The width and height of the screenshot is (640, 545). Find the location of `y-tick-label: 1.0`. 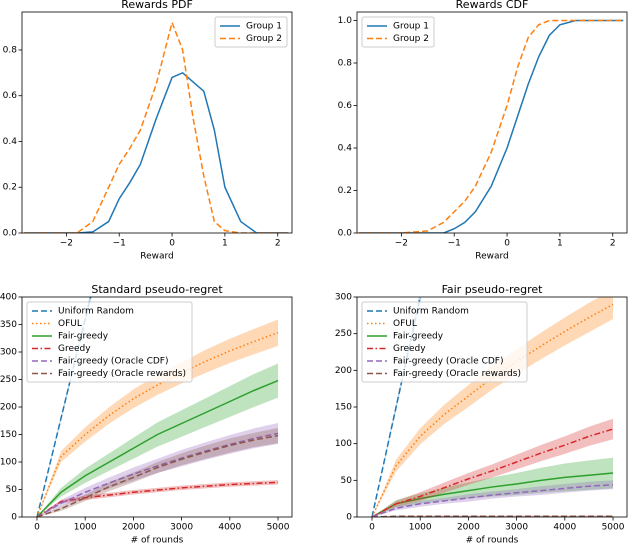

y-tick-label: 1.0 is located at coordinates (345, 21).